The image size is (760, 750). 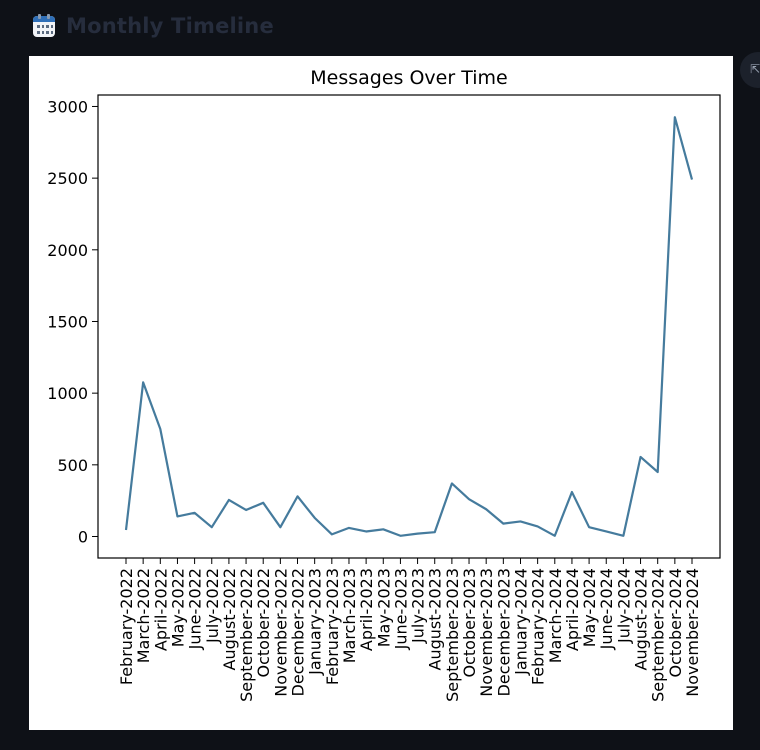 What do you see at coordinates (366, 609) in the screenshot?
I see `x-tick-label: April-2023` at bounding box center [366, 609].